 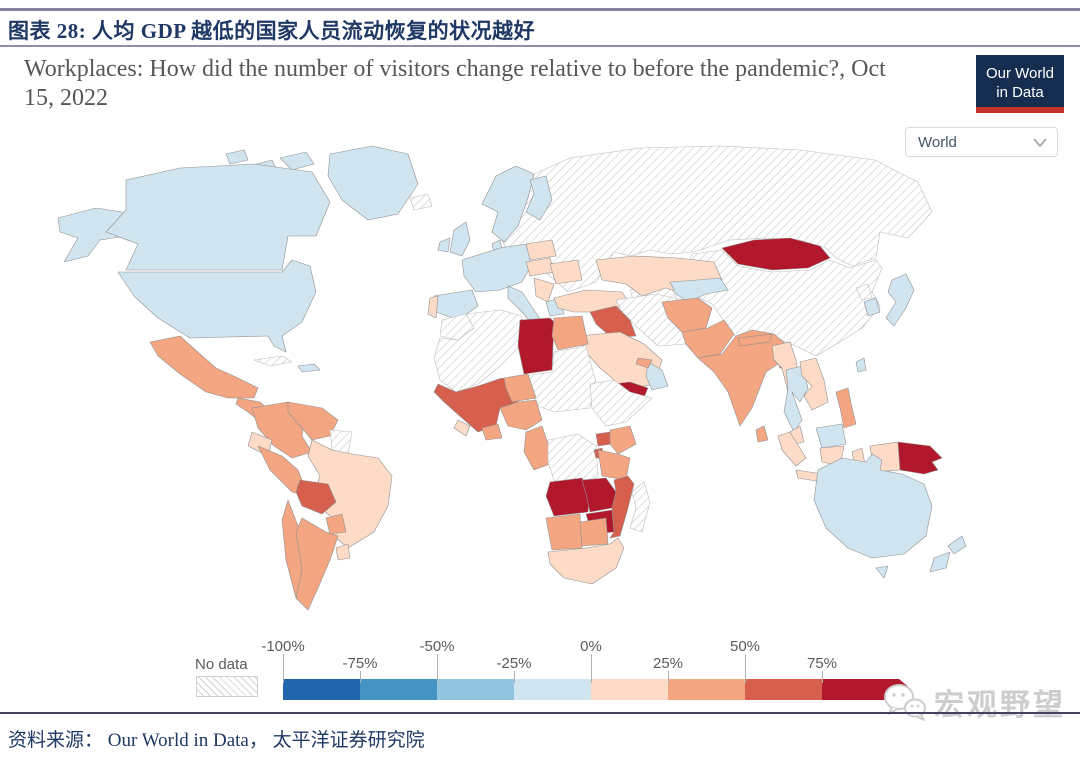 I want to click on legend-segment-75+, so click(x=860, y=689).